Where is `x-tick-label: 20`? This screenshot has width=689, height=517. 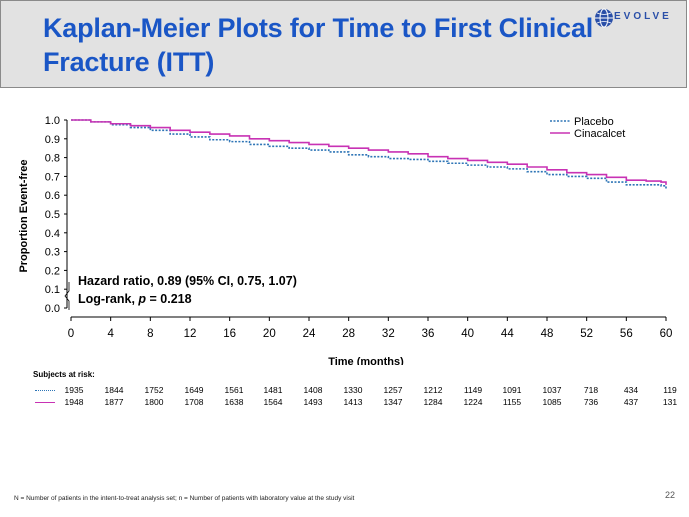
x-tick-label: 20 is located at coordinates (269, 334).